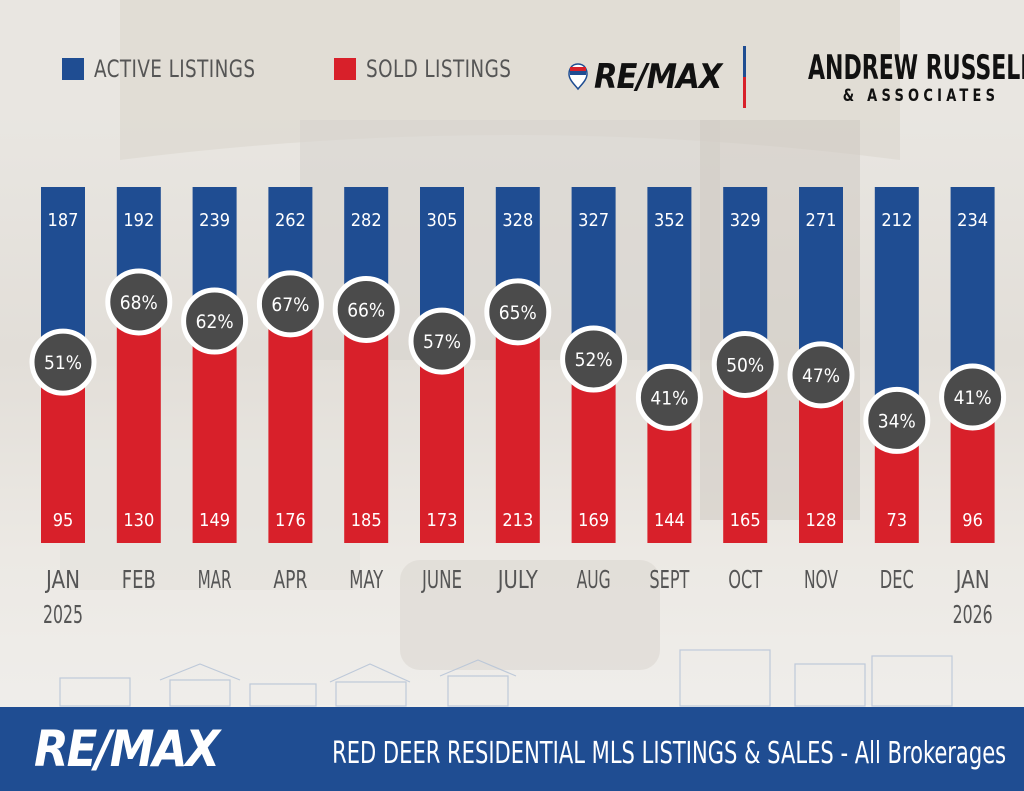 Image resolution: width=1024 pixels, height=791 pixels. I want to click on sold-value-label: 169, so click(593, 520).